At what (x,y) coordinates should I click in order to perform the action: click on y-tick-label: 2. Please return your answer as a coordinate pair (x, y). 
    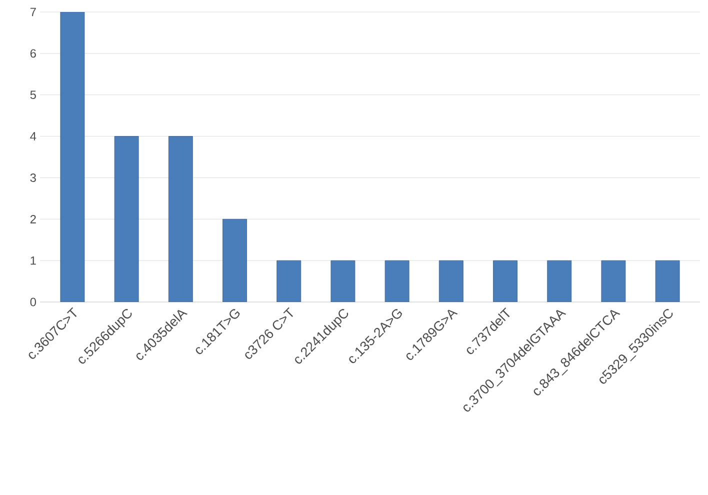
    Looking at the image, I should click on (33, 219).